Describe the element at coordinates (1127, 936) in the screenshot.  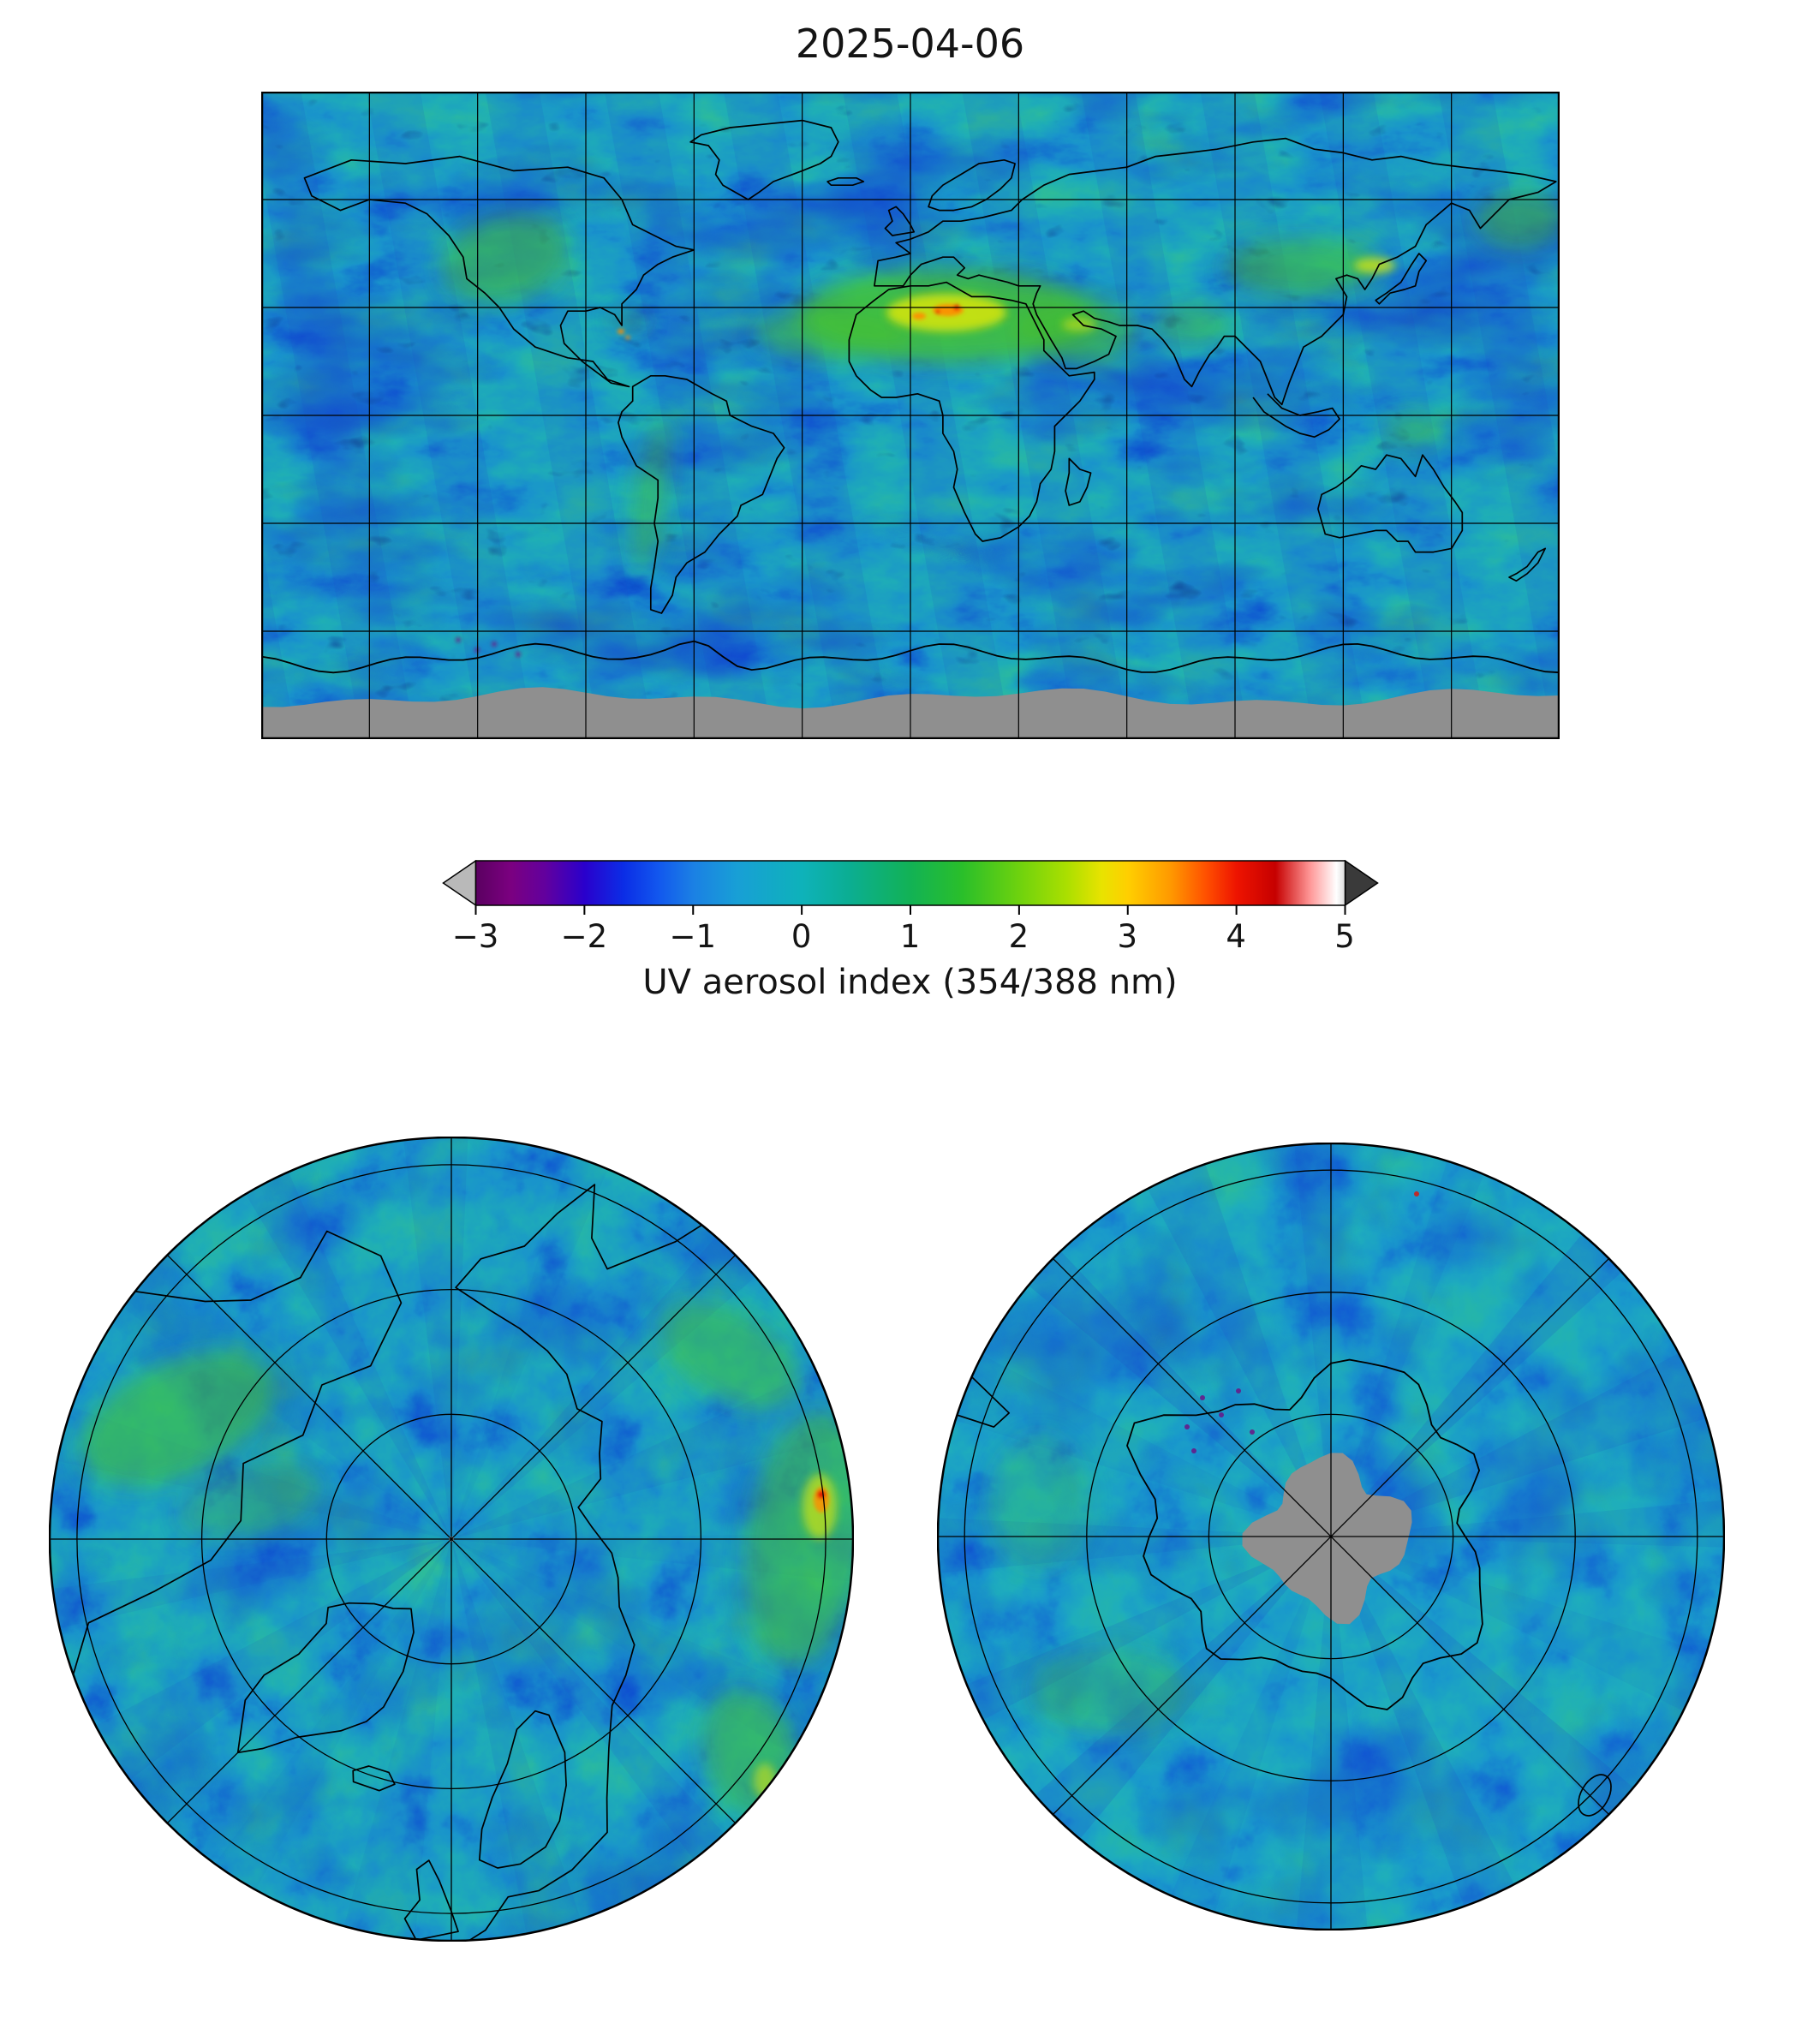
I see `colorbar-tick-label: 3` at that location.